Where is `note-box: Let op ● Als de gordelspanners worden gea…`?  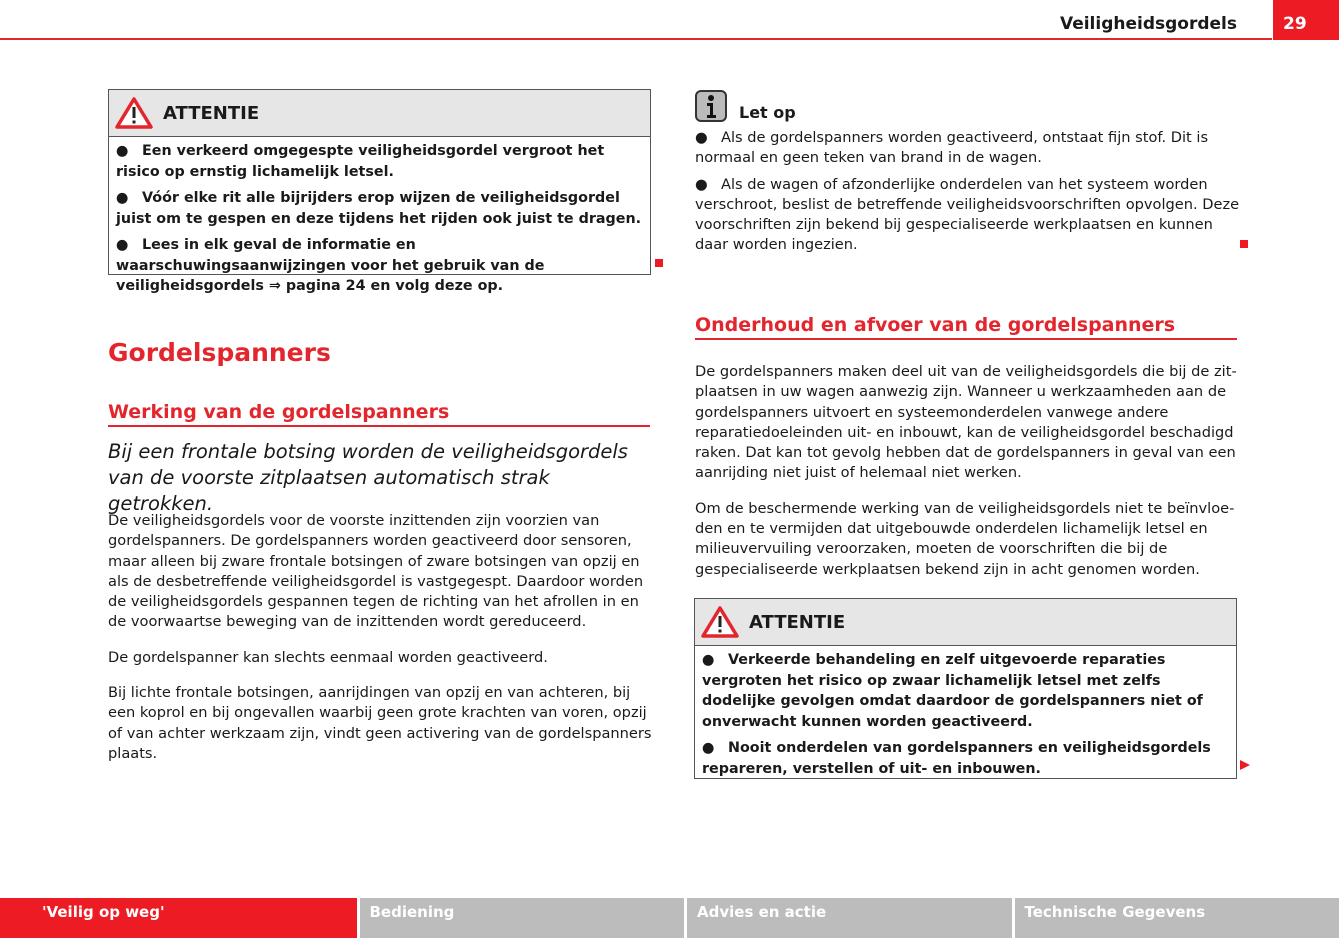 note-box: Let op ● Als de gordelspanners worden gea… is located at coordinates (967, 180).